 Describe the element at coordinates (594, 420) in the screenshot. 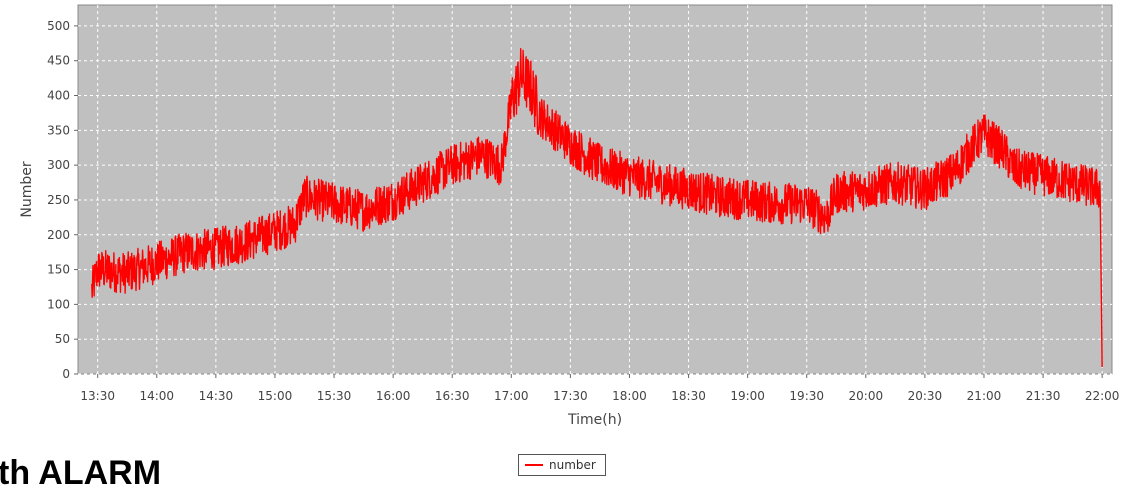

I see `x-axis-title: Time(h)` at that location.